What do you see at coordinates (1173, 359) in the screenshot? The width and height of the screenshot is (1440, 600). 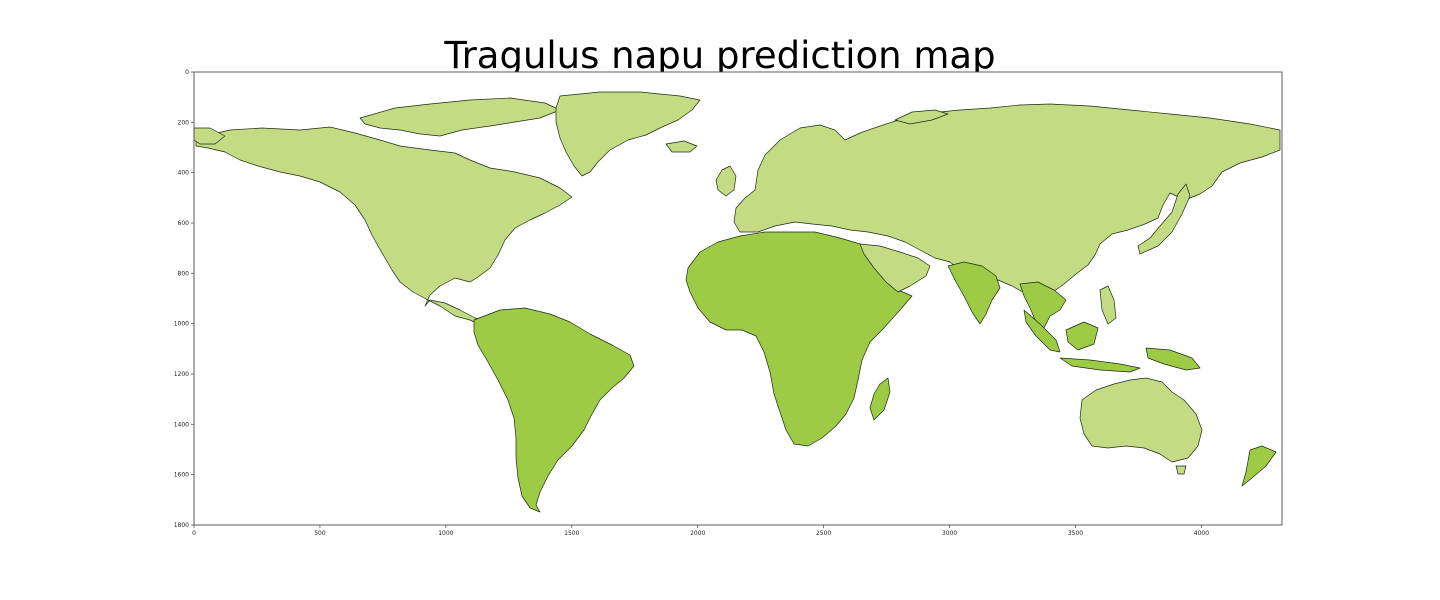 I see `new-guinea` at bounding box center [1173, 359].